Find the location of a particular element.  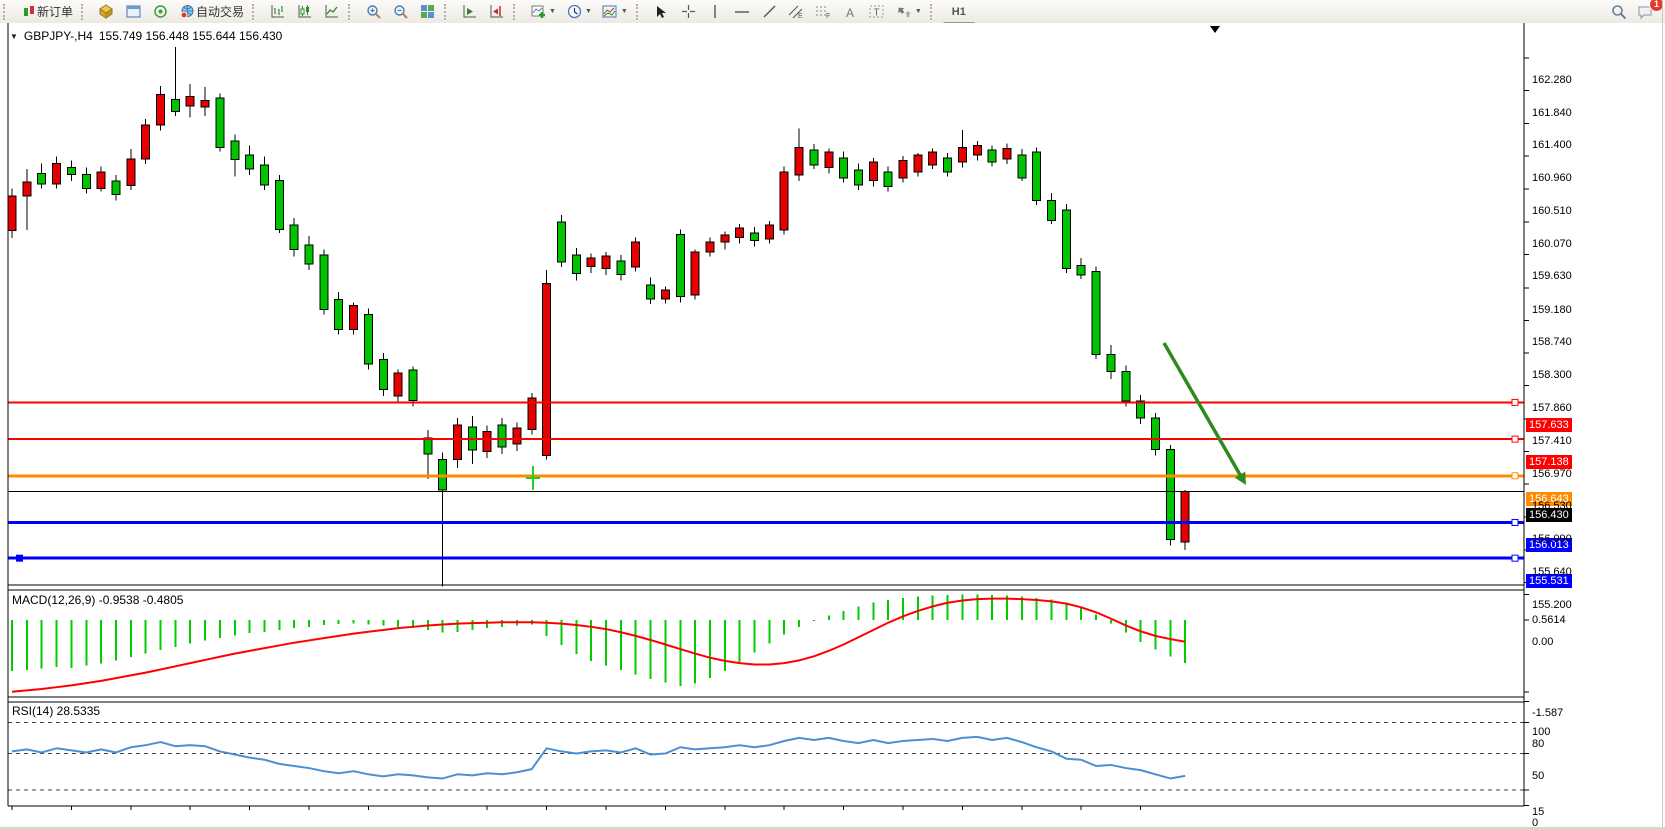

price-line-tag: 156.013 is located at coordinates (1549, 545).